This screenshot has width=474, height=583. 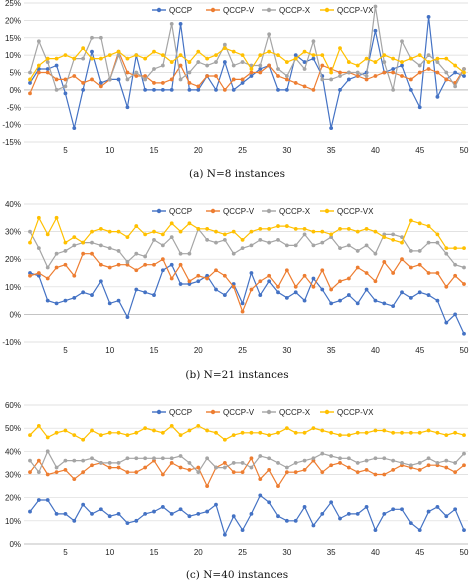 What do you see at coordinates (159, 10) in the screenshot?
I see `legend-marker-qccp` at bounding box center [159, 10].